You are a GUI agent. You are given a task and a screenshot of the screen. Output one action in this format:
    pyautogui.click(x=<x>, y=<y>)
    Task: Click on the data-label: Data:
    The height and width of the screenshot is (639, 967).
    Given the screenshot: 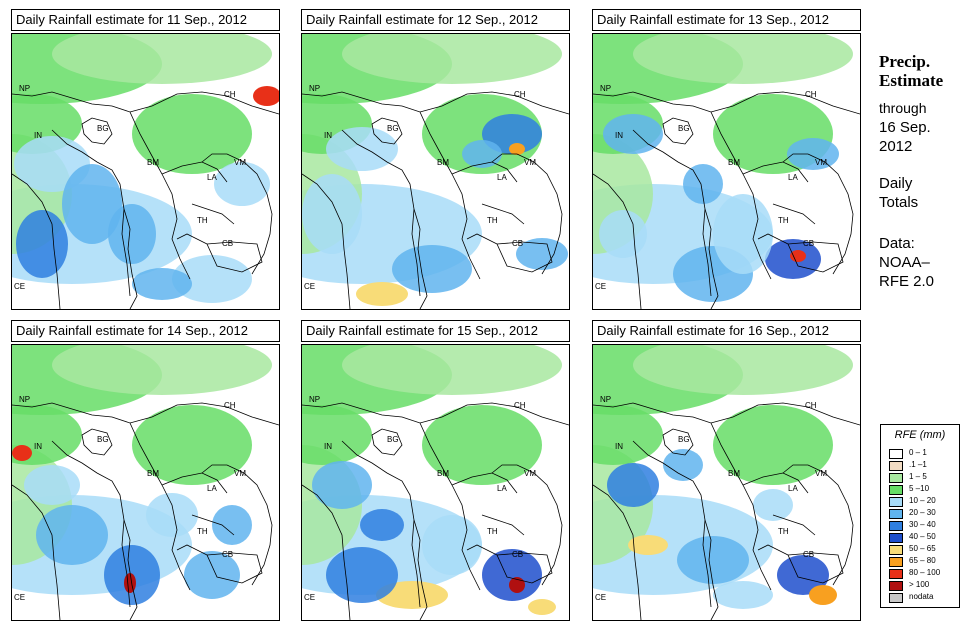 What is the action you would take?
    pyautogui.click(x=897, y=243)
    